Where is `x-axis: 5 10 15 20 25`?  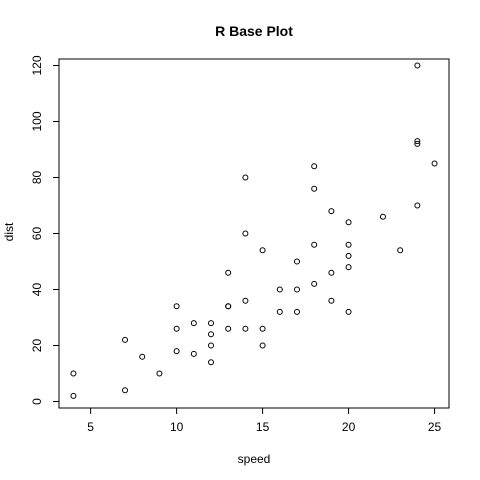
x-axis: 5 10 15 20 25 is located at coordinates (264, 421).